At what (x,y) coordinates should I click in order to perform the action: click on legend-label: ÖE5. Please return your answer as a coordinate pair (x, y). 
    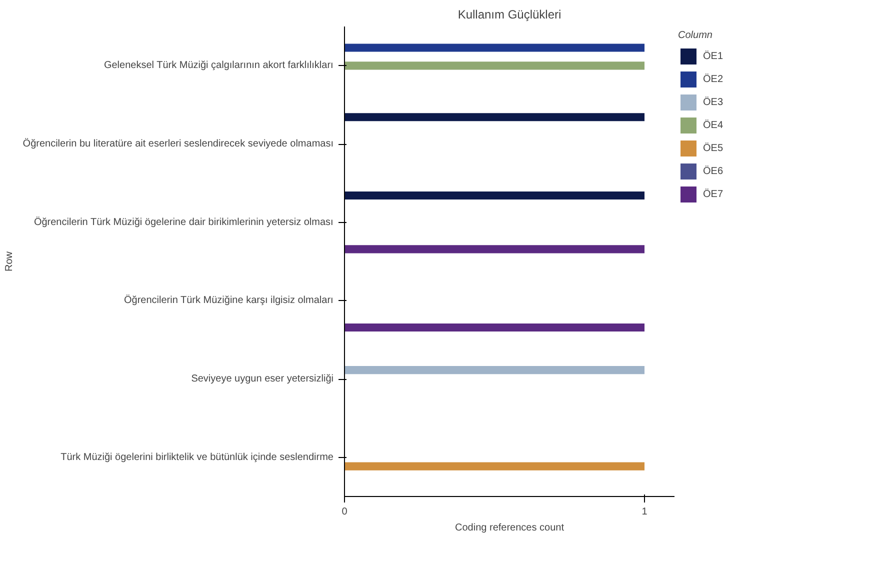
    Looking at the image, I should click on (713, 148).